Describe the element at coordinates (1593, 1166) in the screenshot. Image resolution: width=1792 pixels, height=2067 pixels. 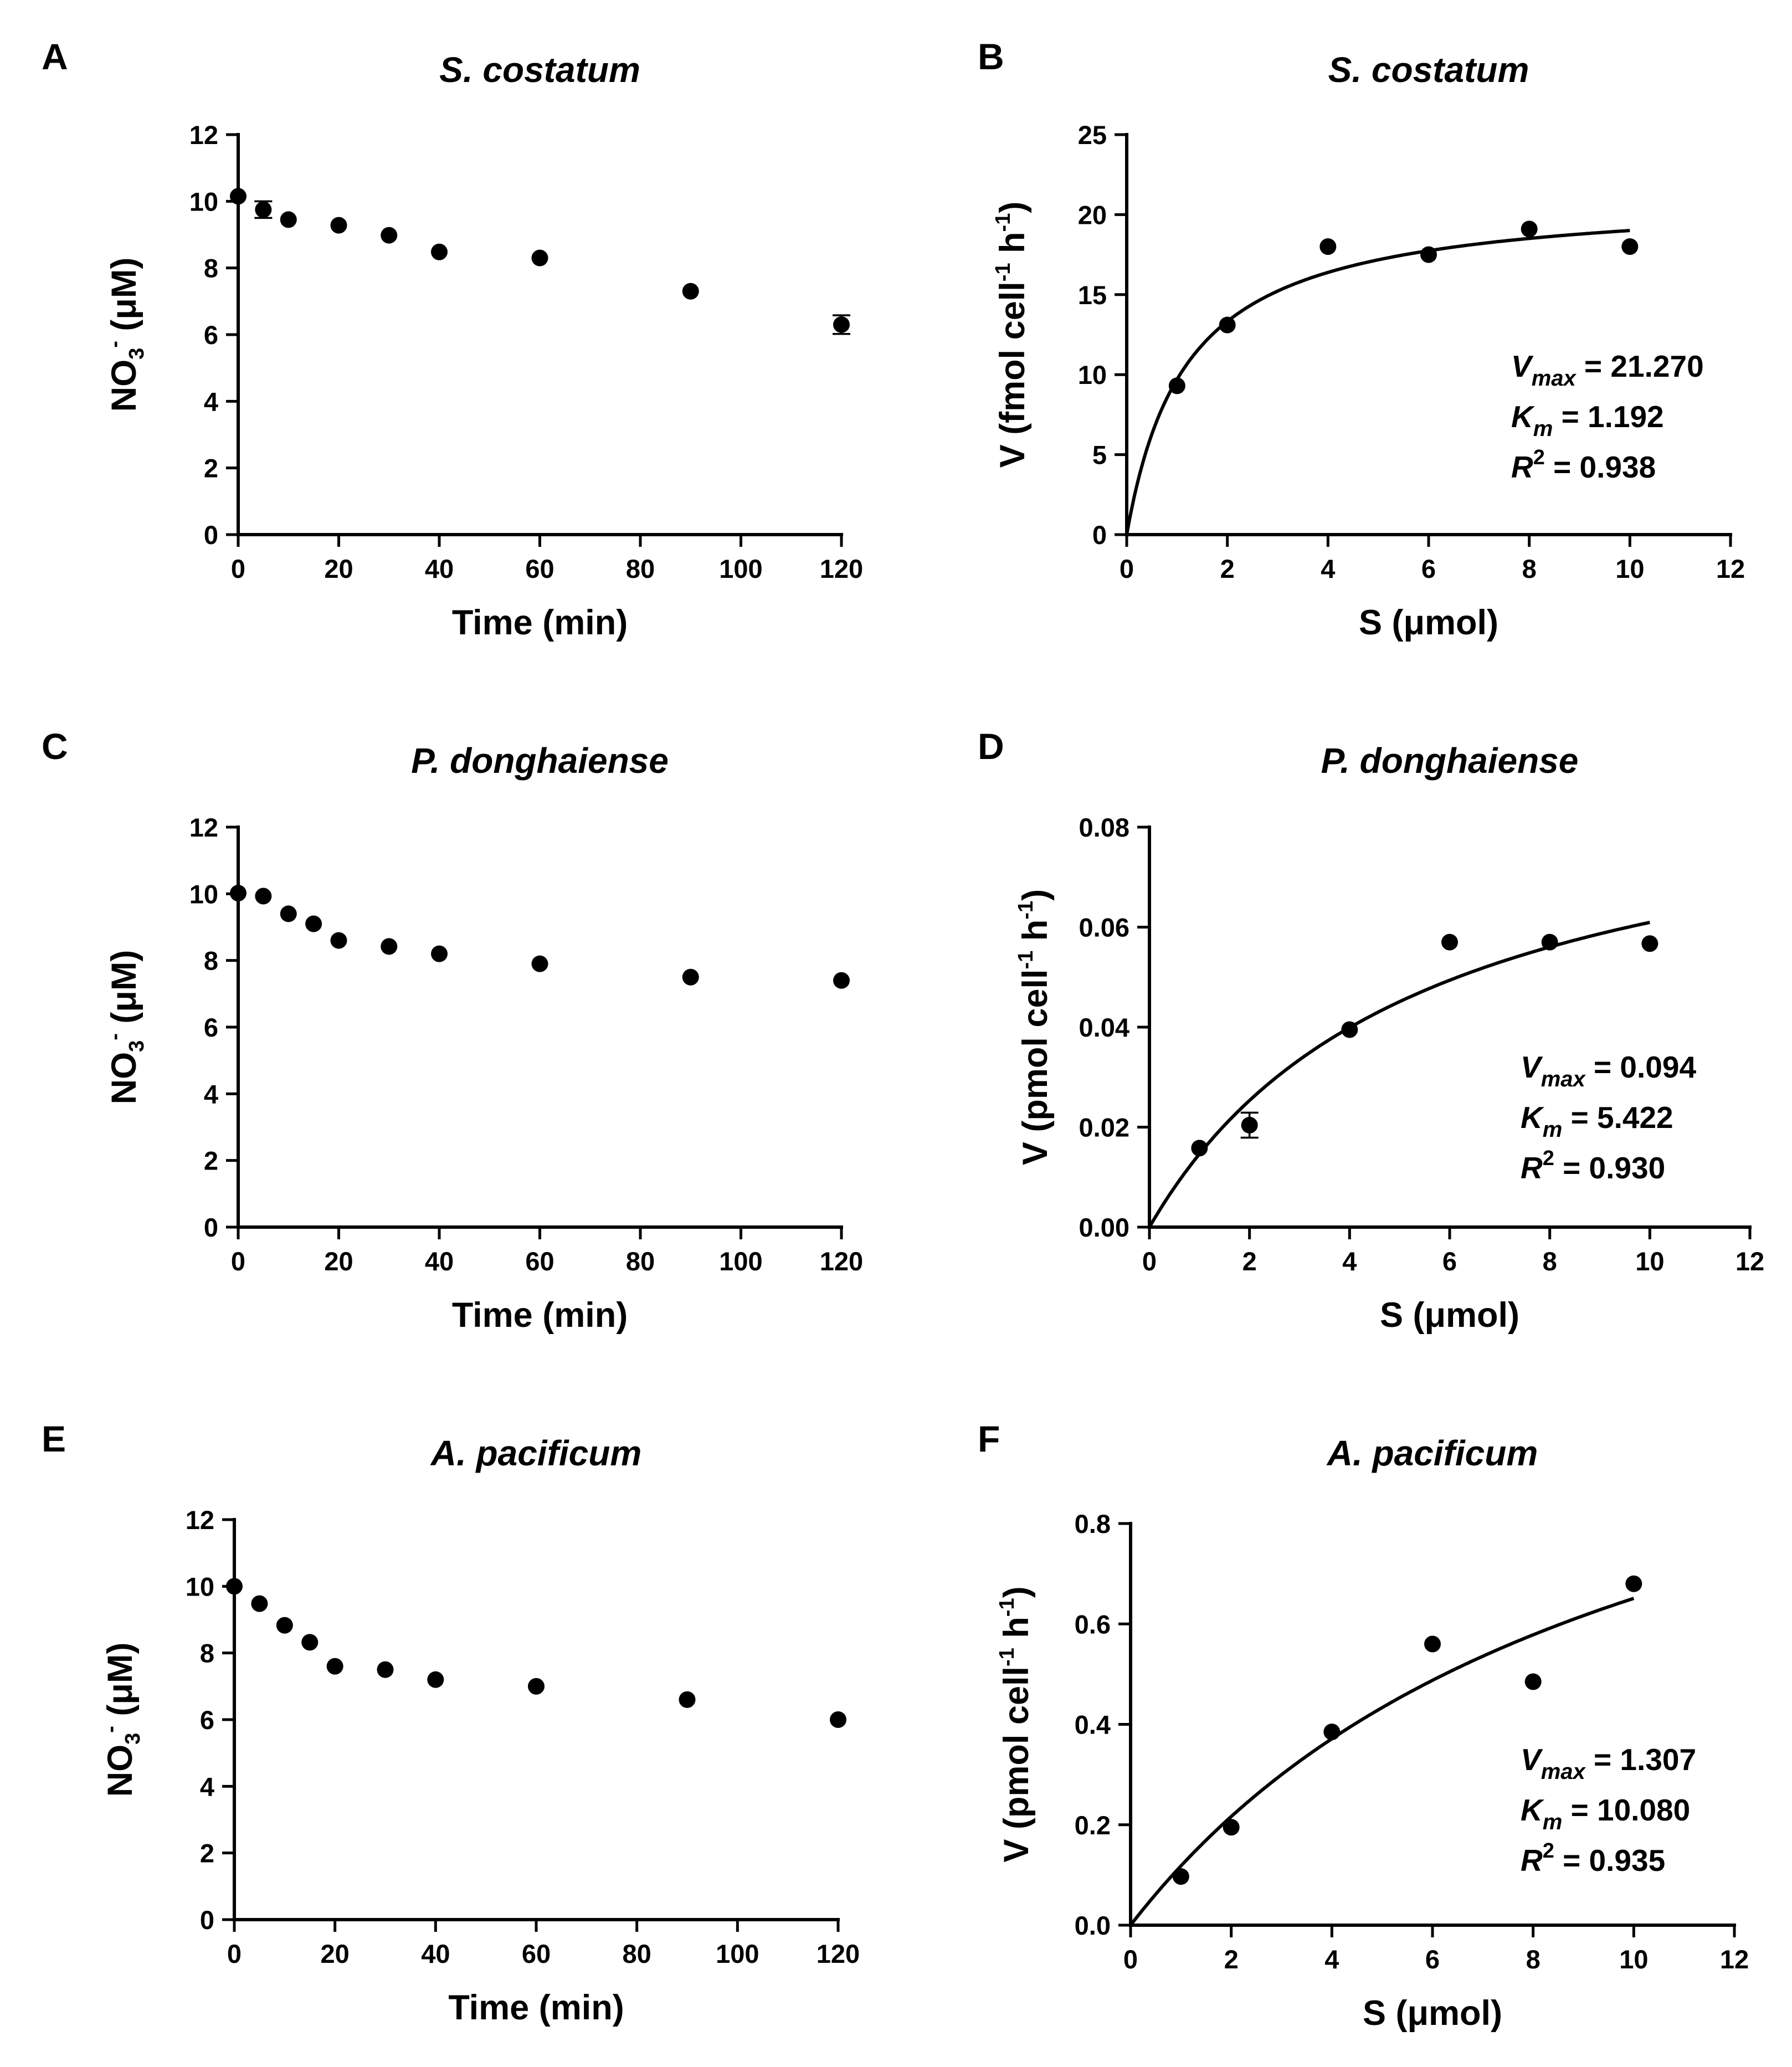
I see `r2-annotation: R2 = 0.930` at that location.